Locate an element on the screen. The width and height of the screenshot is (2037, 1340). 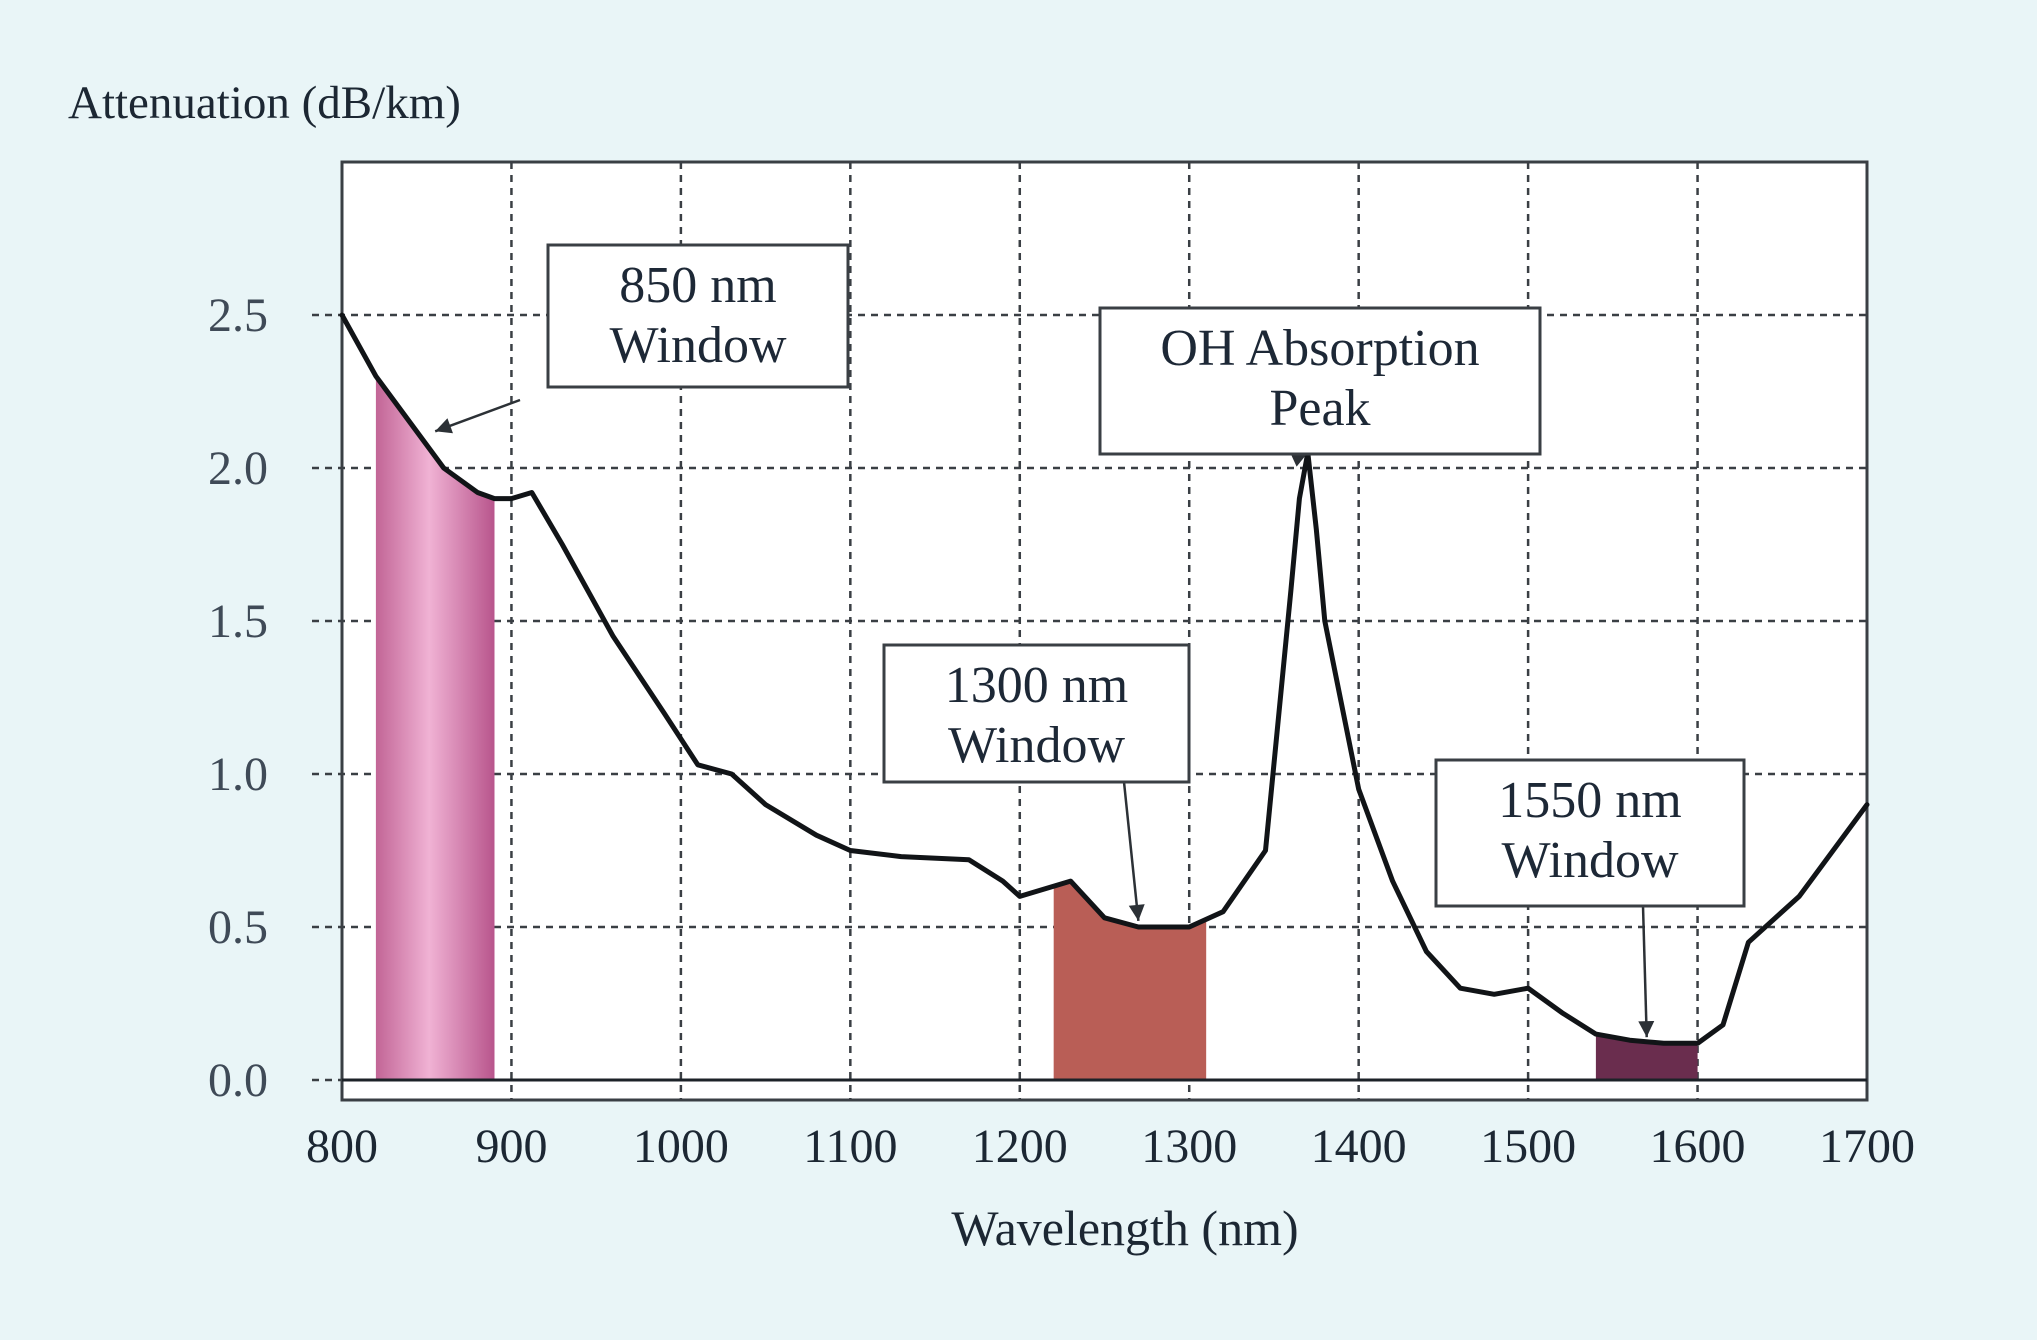
y-tick-label-2: 2.0 is located at coordinates (238, 468).